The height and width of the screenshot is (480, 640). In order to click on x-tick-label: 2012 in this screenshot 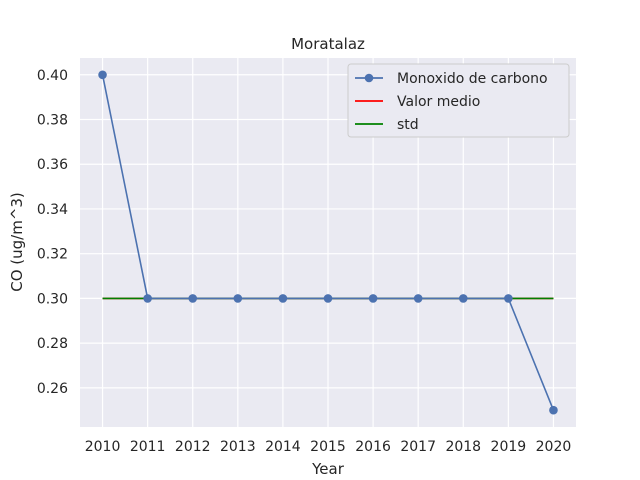, I will do `click(193, 447)`.